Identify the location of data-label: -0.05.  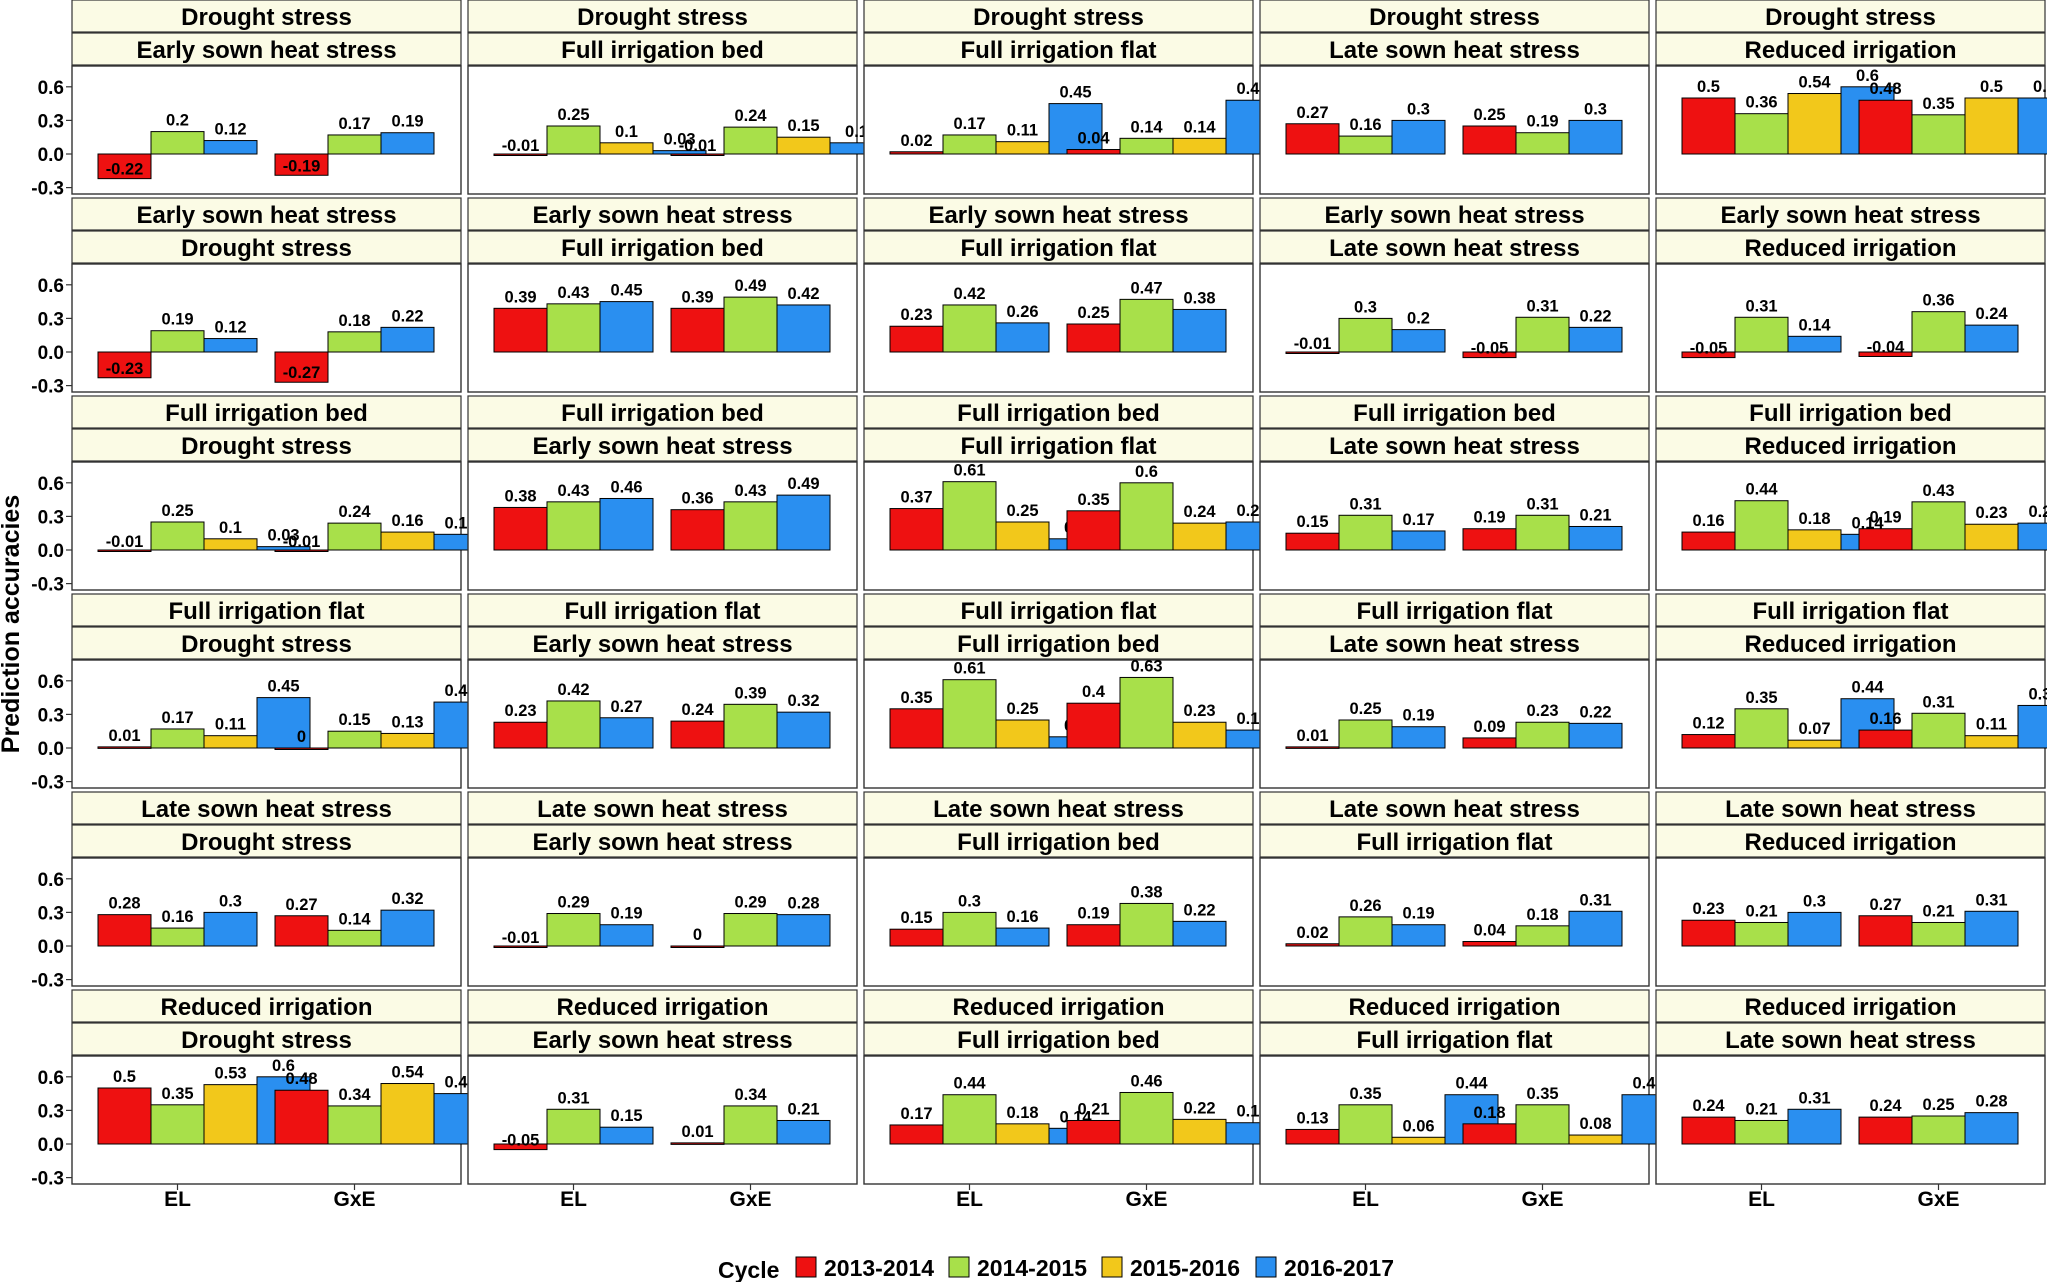
(1490, 349).